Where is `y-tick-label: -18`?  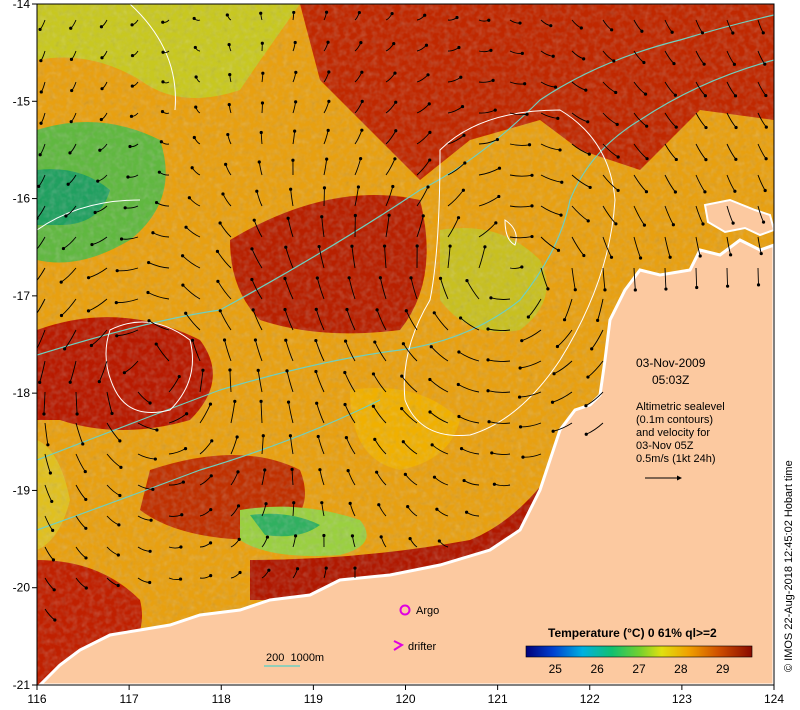
y-tick-label: -18 is located at coordinates (22, 393).